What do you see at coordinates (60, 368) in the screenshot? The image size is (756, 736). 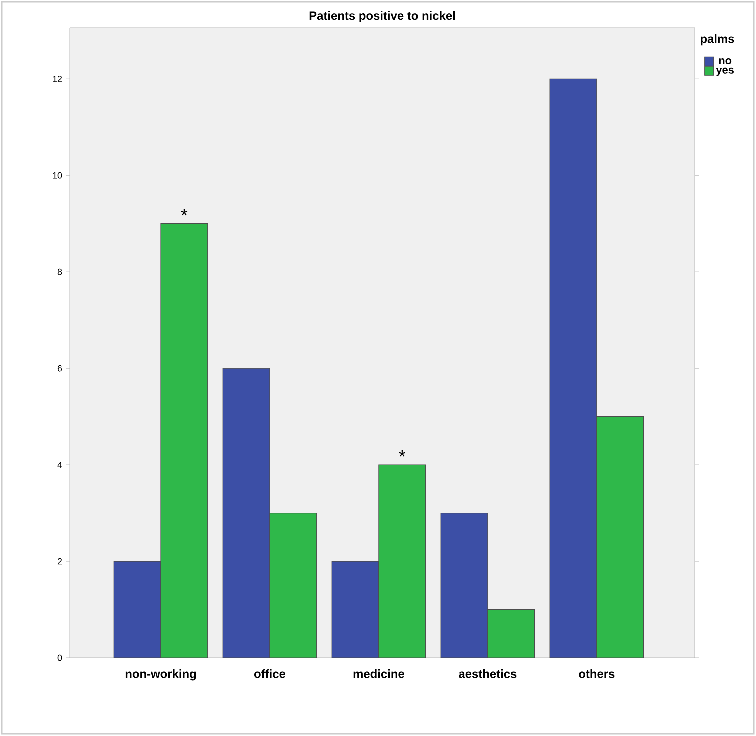 I see `y-tick-label: 6` at bounding box center [60, 368].